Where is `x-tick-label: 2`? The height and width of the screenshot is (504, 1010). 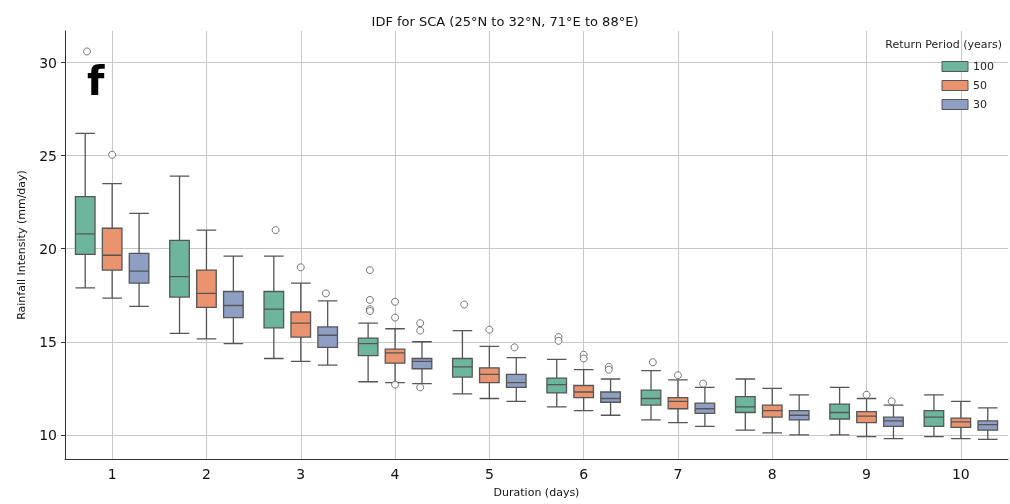 x-tick-label: 2 is located at coordinates (206, 474).